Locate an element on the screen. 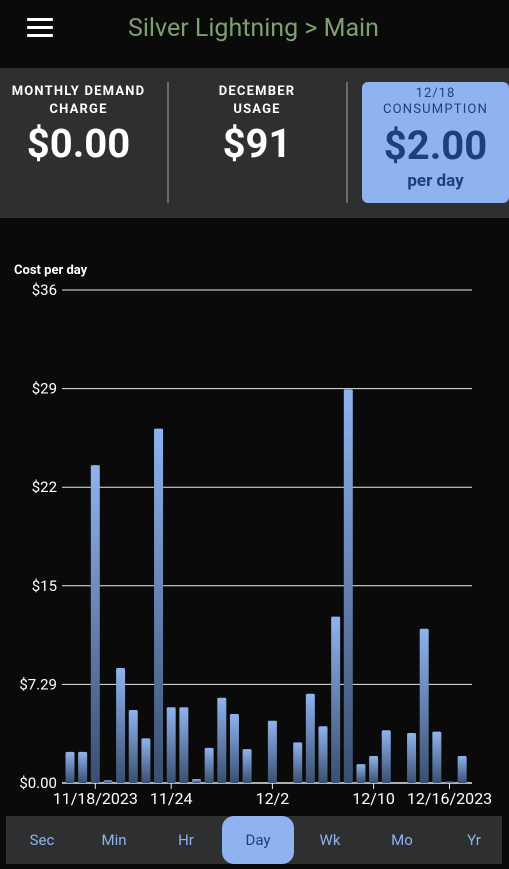 The height and width of the screenshot is (869, 509). y-tick-label: $0.00 is located at coordinates (38, 783).